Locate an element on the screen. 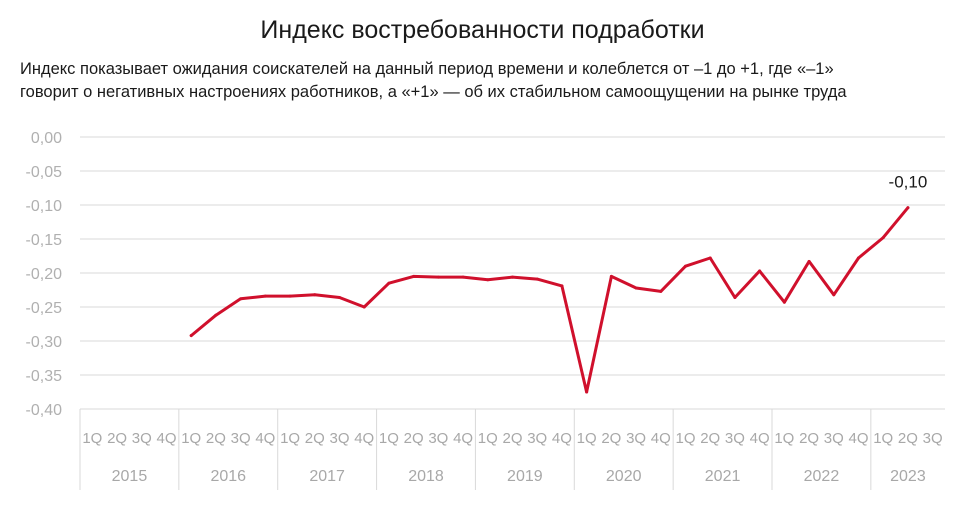 The width and height of the screenshot is (965, 510). year-label: 2020 is located at coordinates (624, 476).